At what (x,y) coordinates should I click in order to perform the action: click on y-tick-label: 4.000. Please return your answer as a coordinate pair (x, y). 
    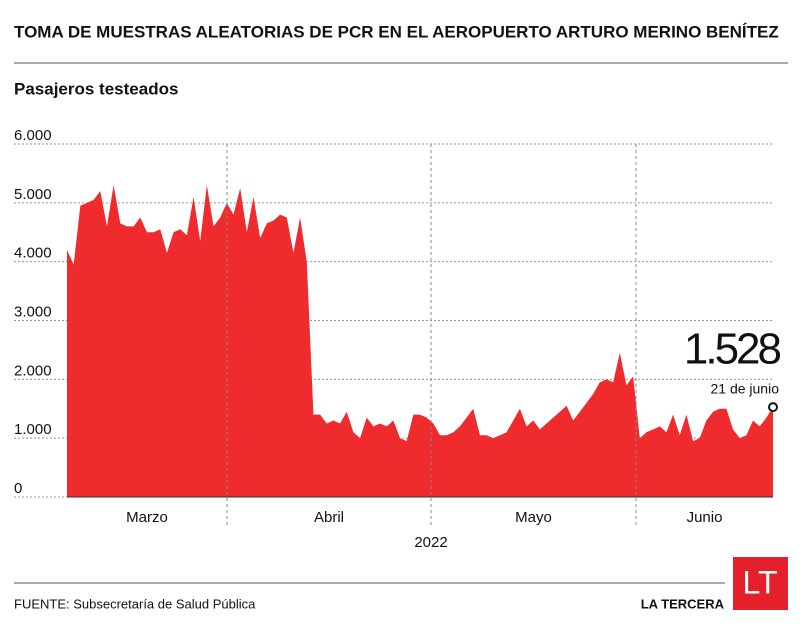
    Looking at the image, I should click on (33, 253).